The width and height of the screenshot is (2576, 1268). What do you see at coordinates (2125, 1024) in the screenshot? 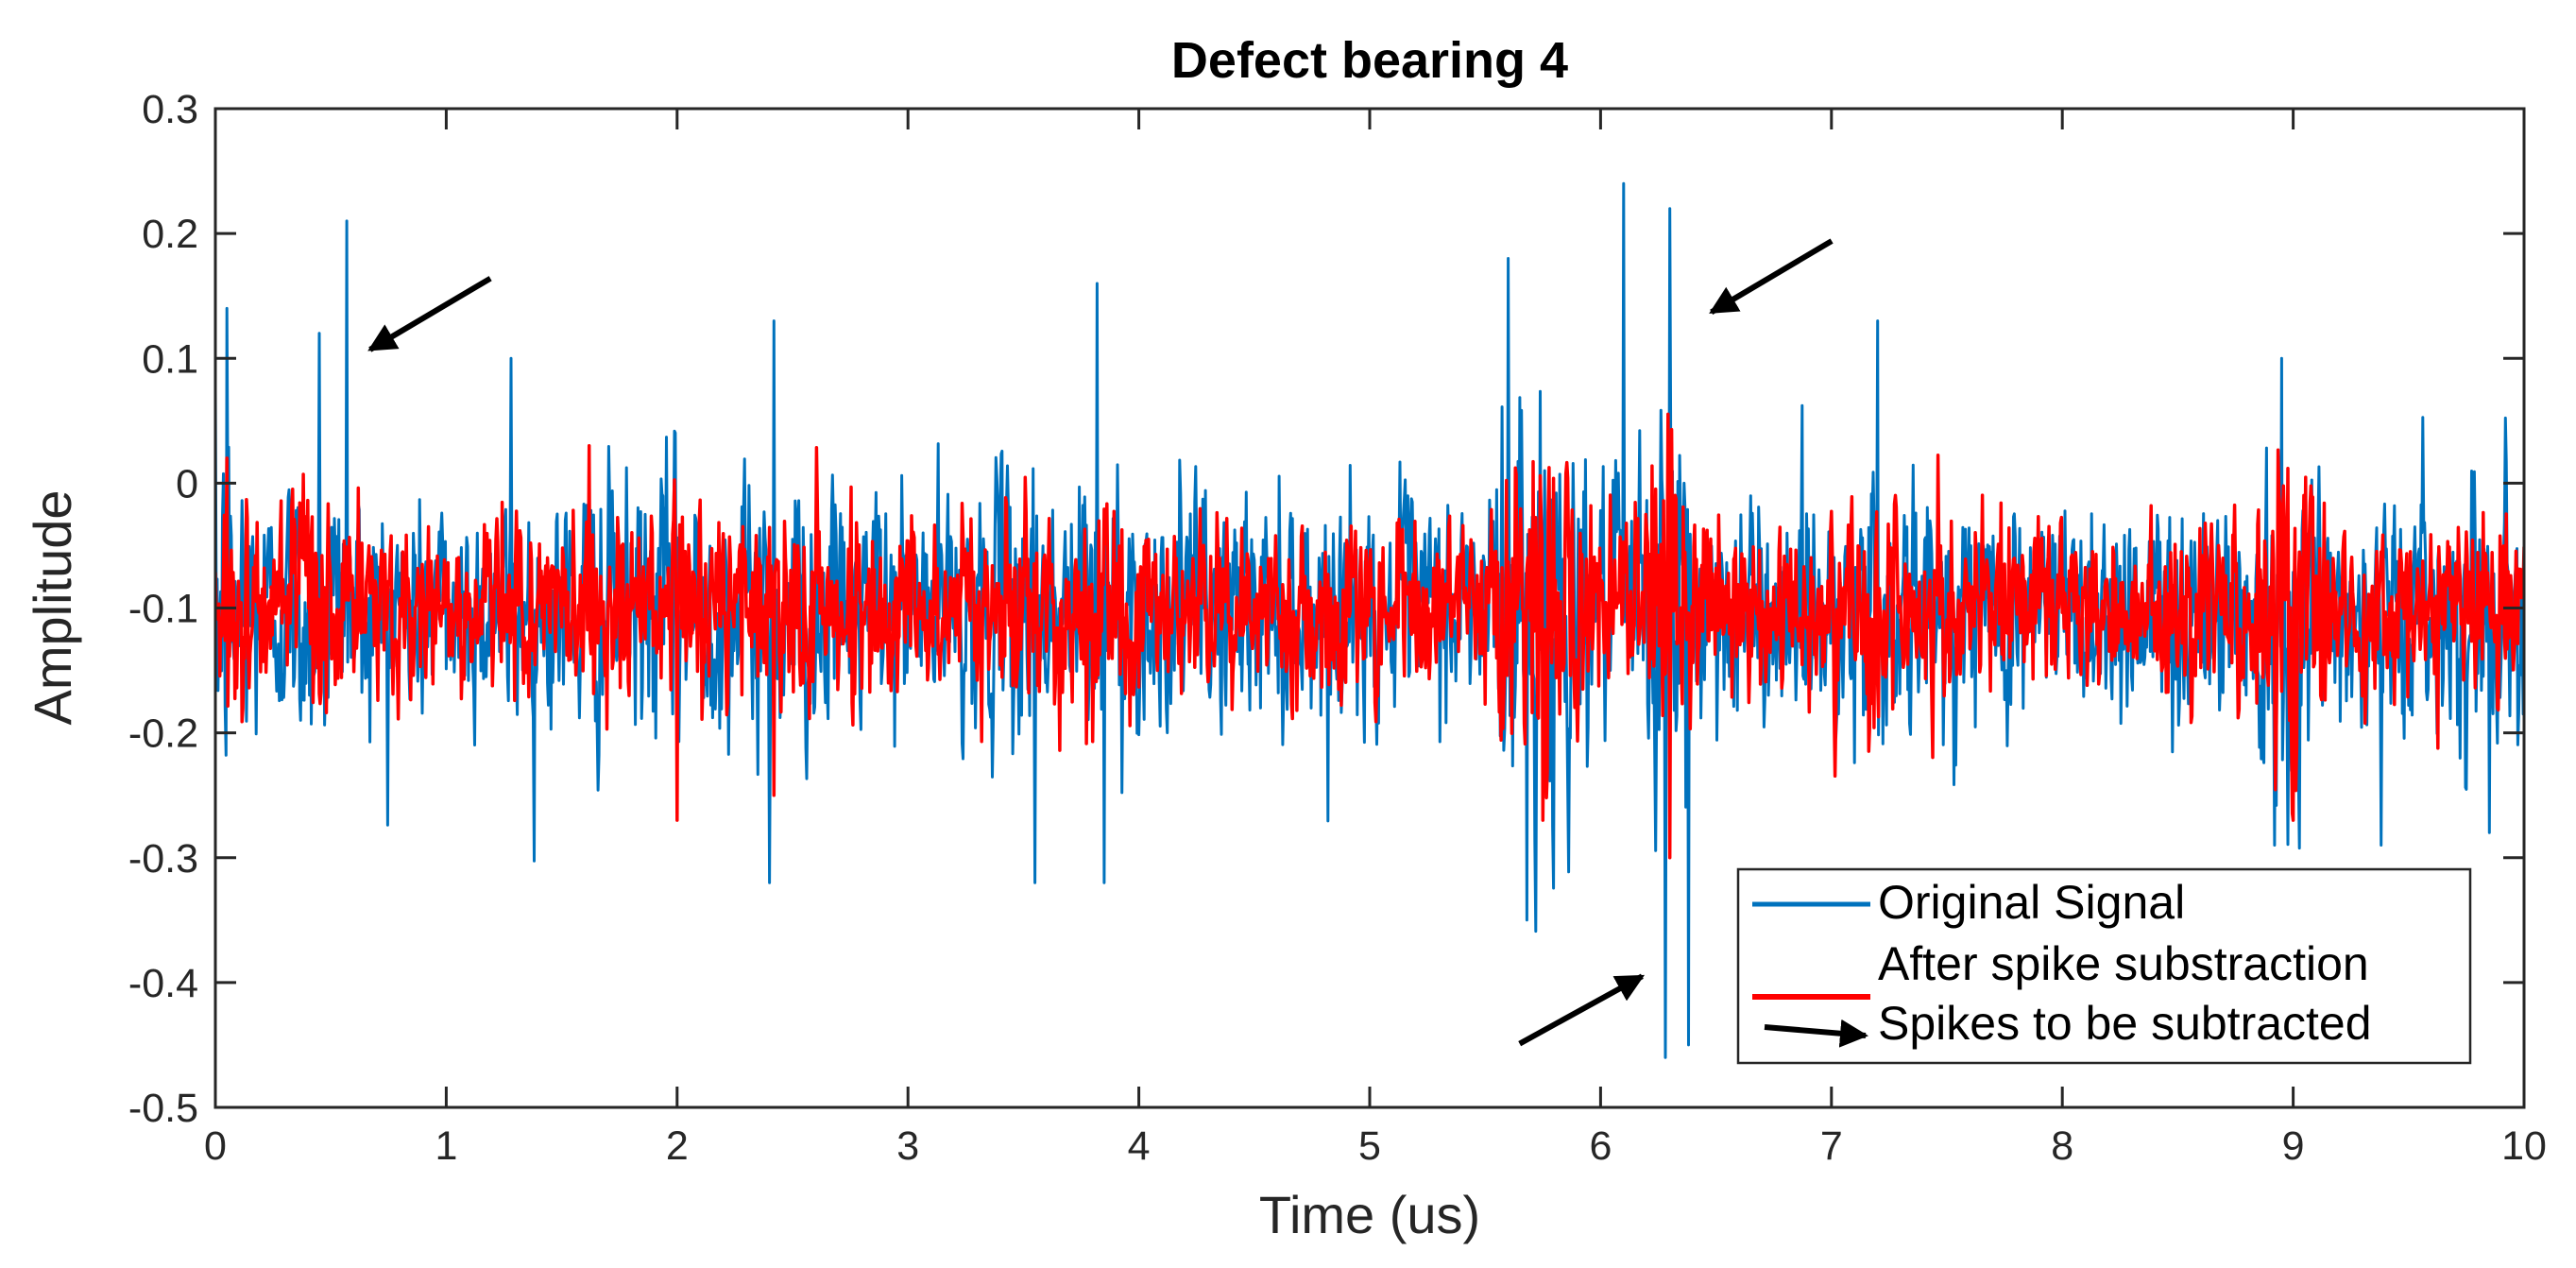
I see `legend-label-spikes: Spikes to be subtracted` at bounding box center [2125, 1024].